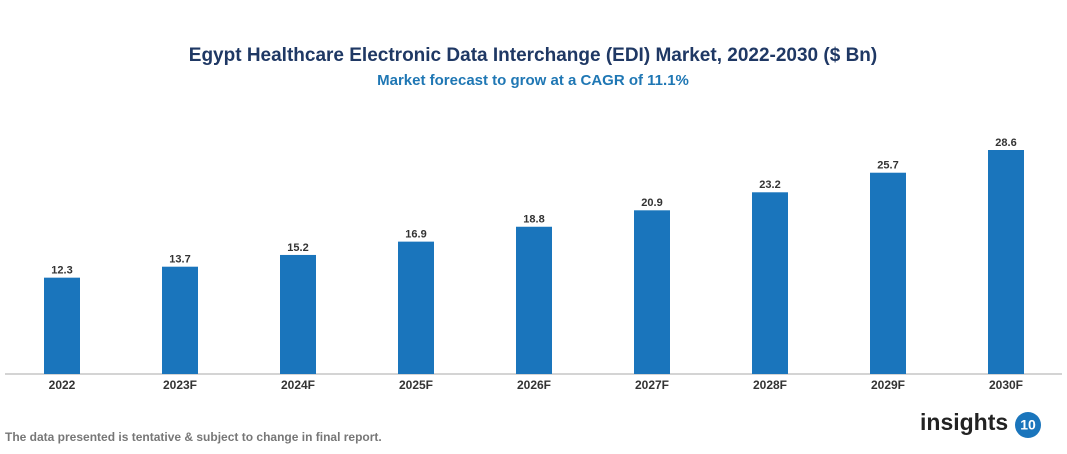  I want to click on logo-badge: 10, so click(1028, 425).